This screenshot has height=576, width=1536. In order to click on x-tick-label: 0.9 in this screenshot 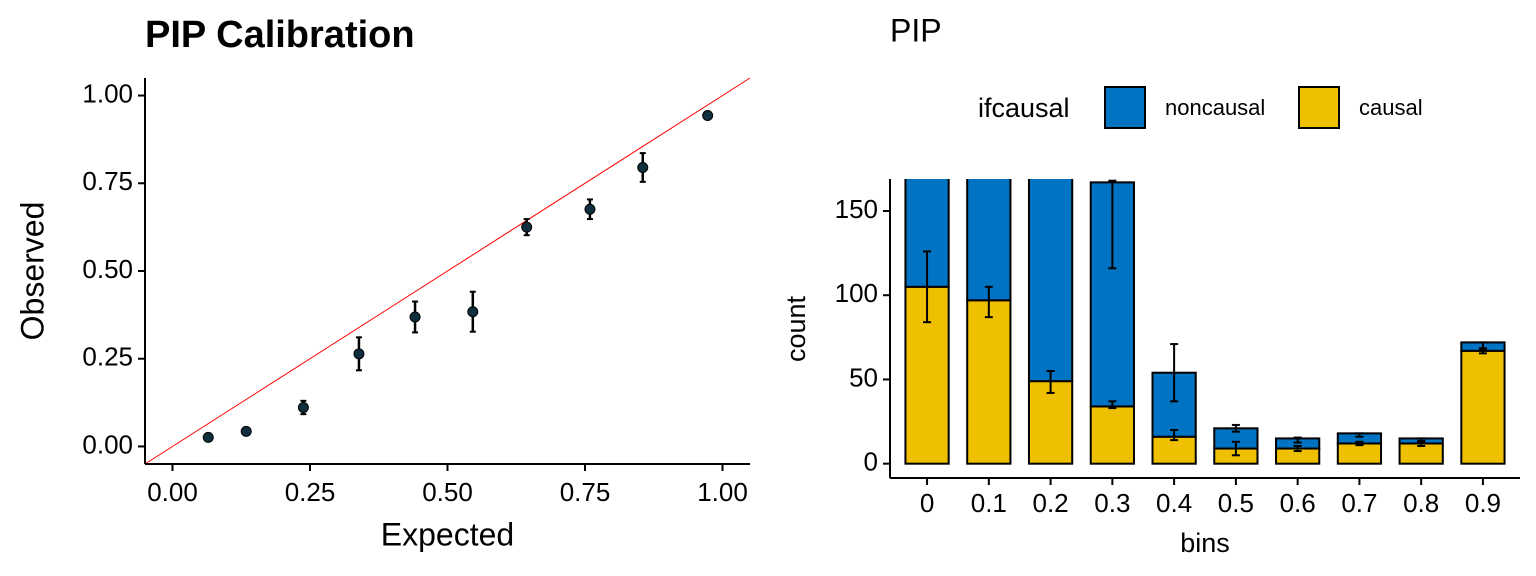, I will do `click(1483, 503)`.